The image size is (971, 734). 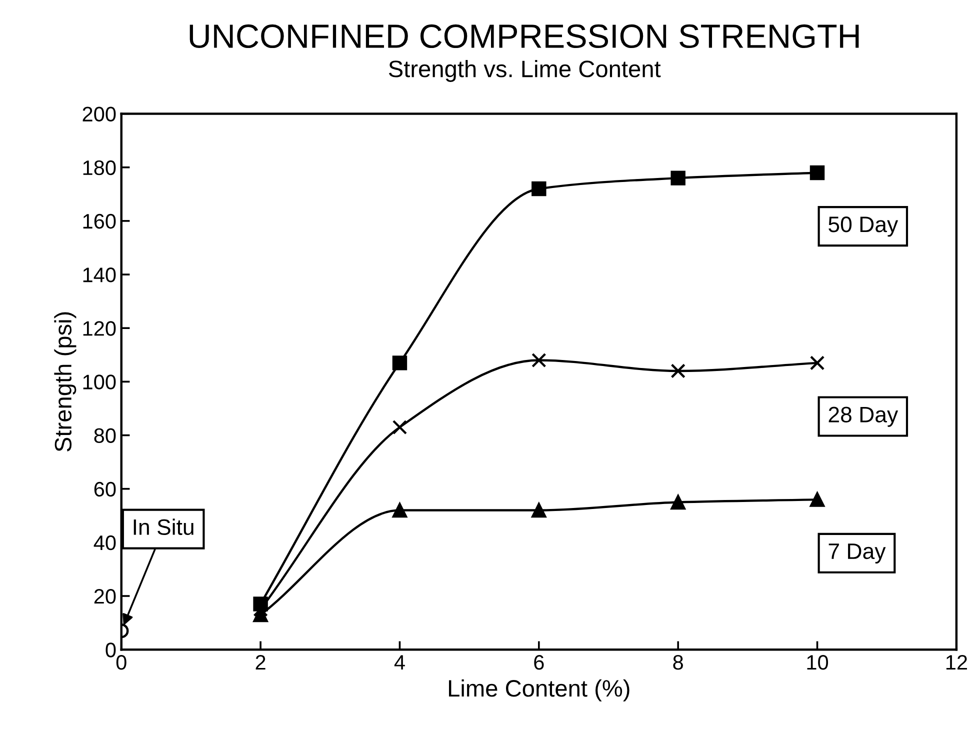 What do you see at coordinates (261, 662) in the screenshot?
I see `x-tick-label: 2` at bounding box center [261, 662].